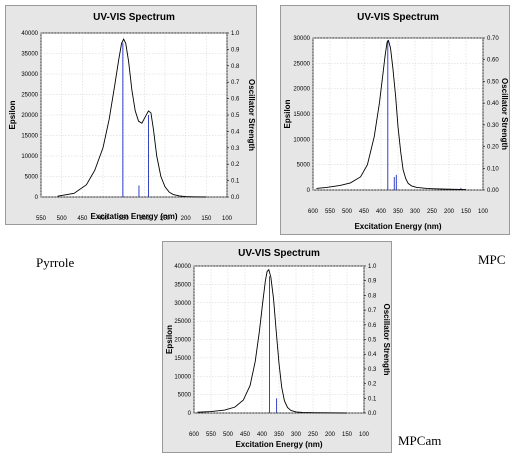  Describe the element at coordinates (493, 148) in the screenshot. I see `y2-tick-label: 0.20` at that location.